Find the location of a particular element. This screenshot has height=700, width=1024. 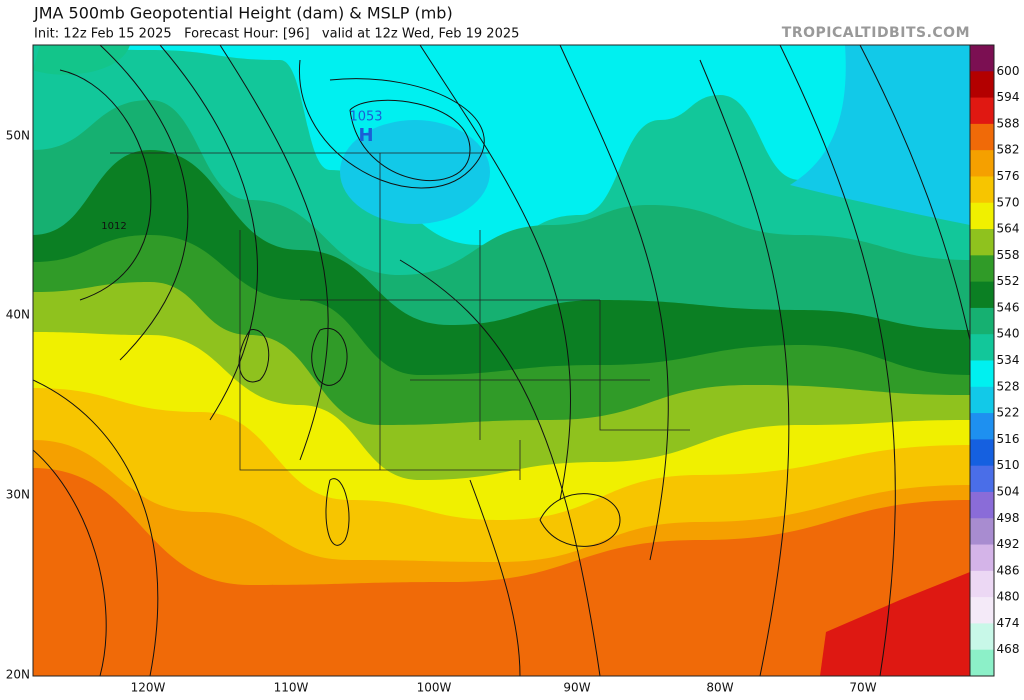

colorbar-frame is located at coordinates (982, 360).